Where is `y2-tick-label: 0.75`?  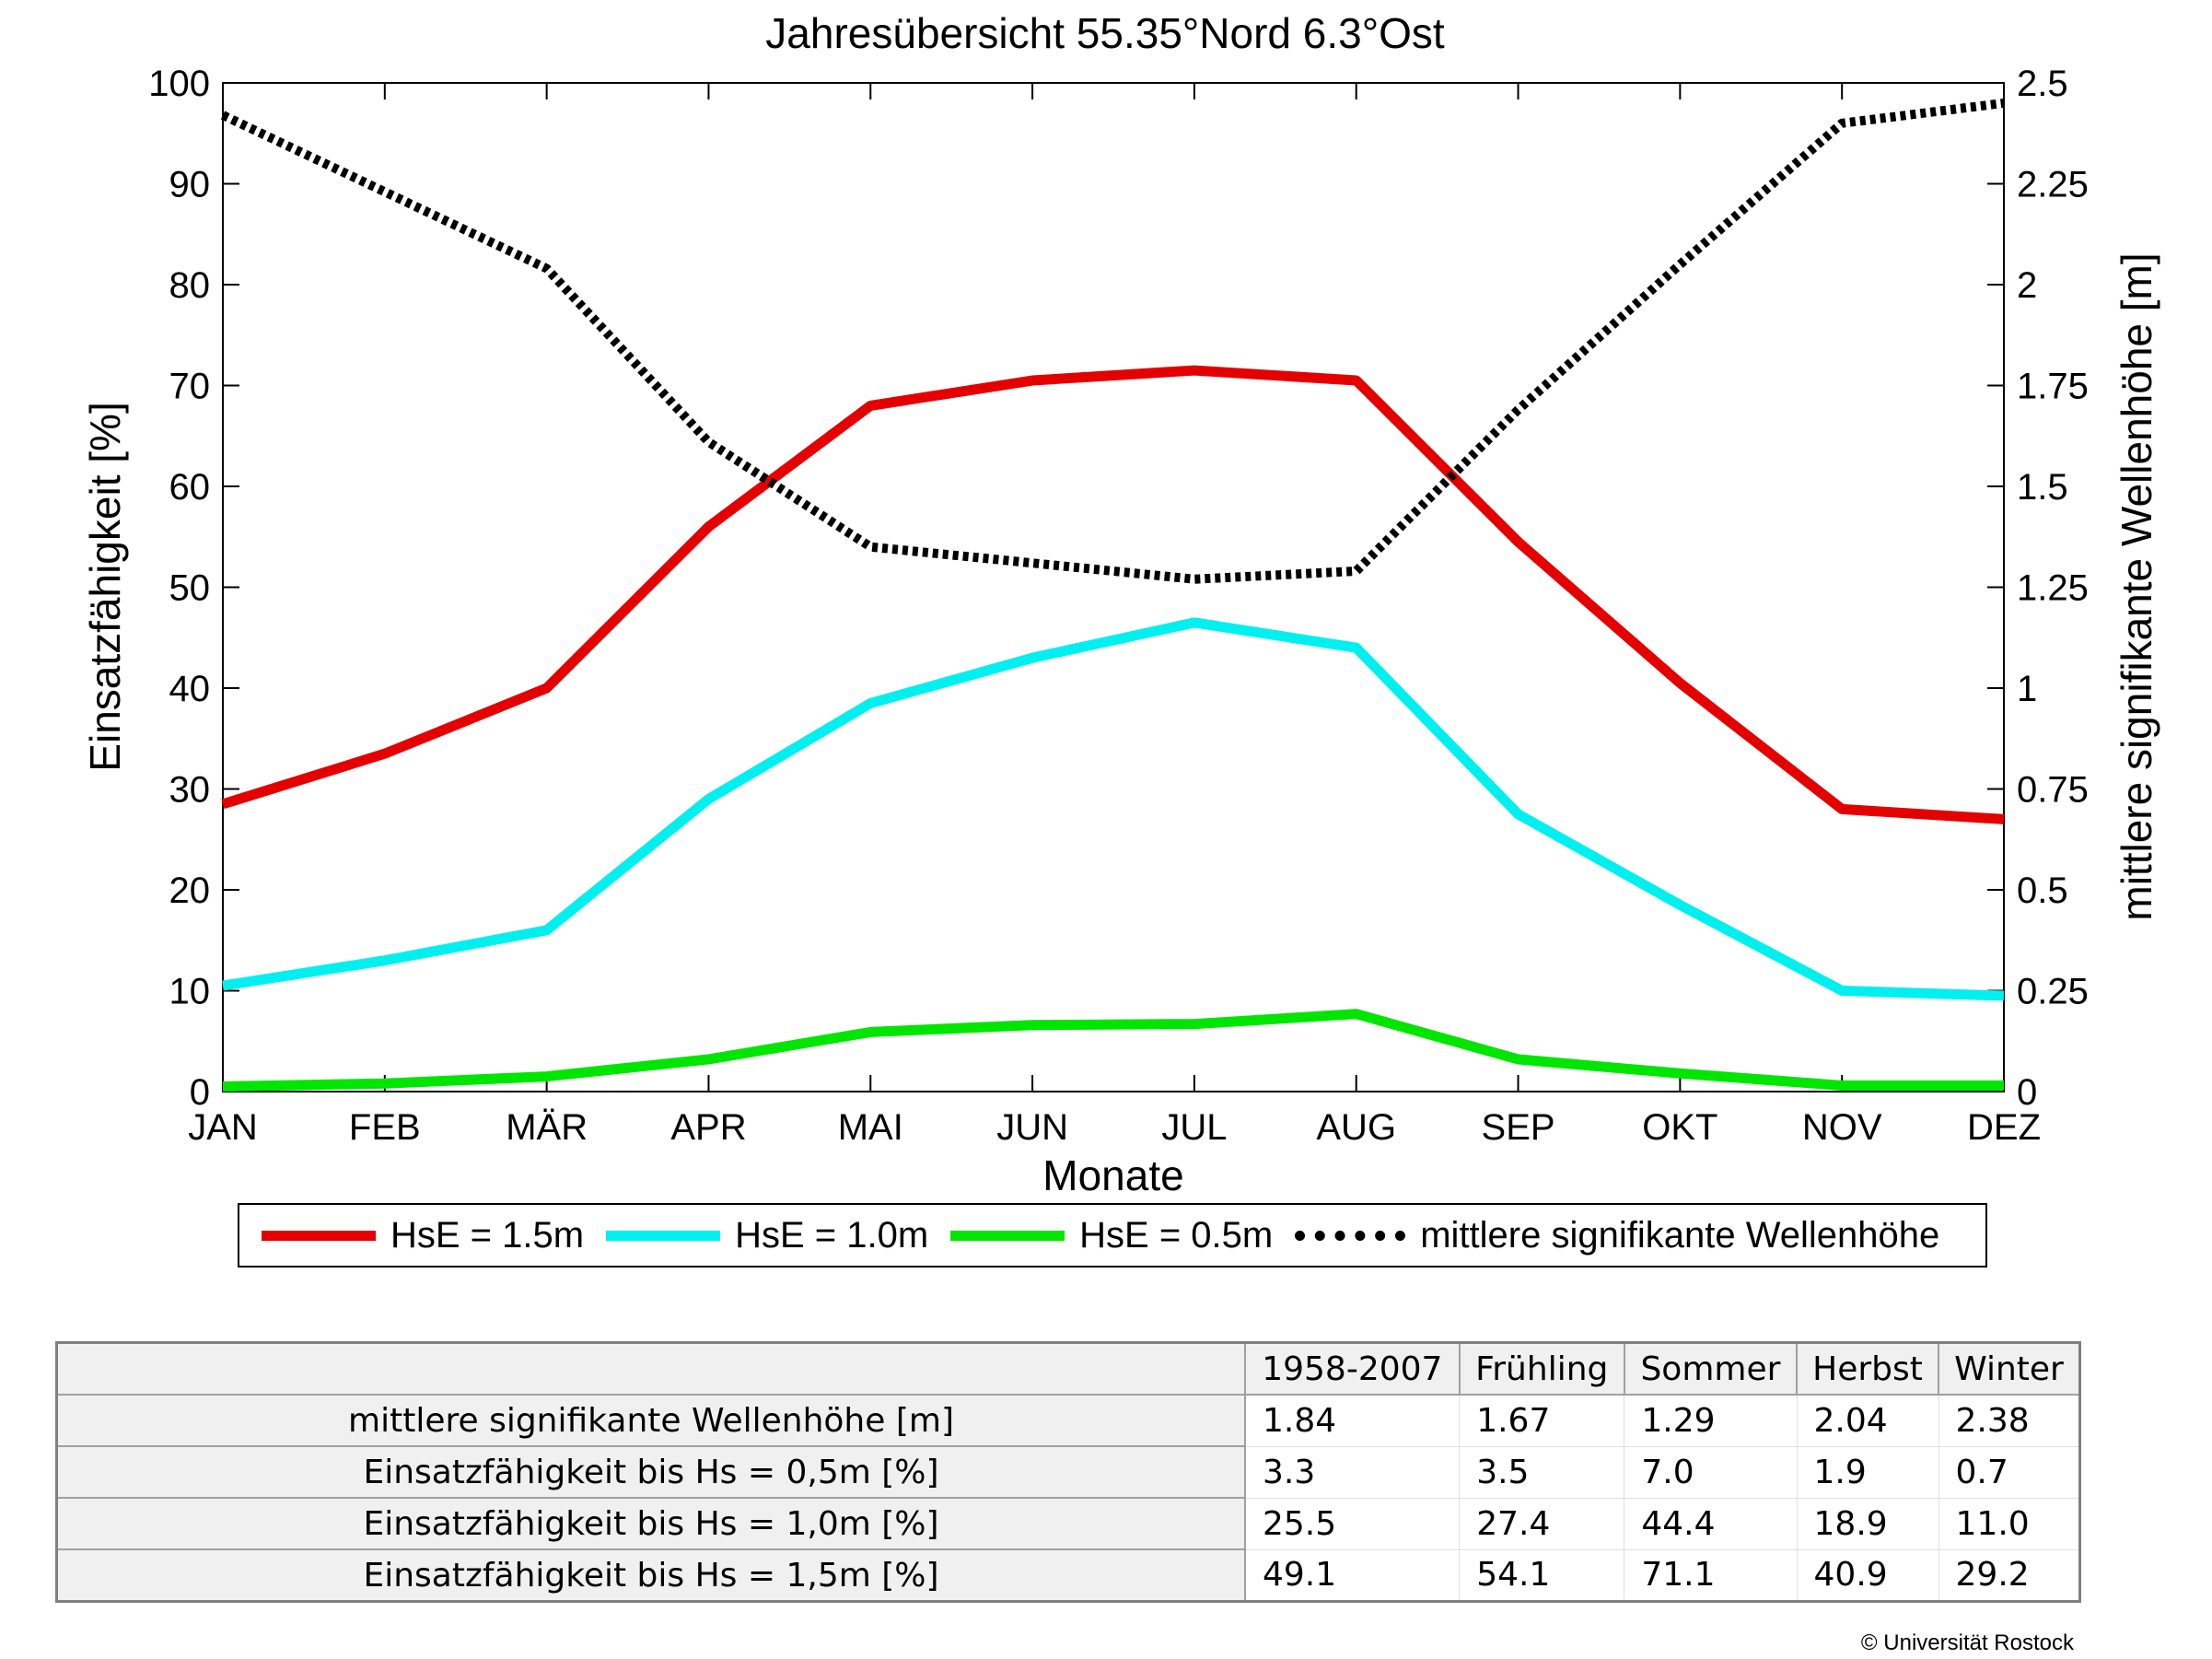
y2-tick-label: 0.75 is located at coordinates (2053, 790).